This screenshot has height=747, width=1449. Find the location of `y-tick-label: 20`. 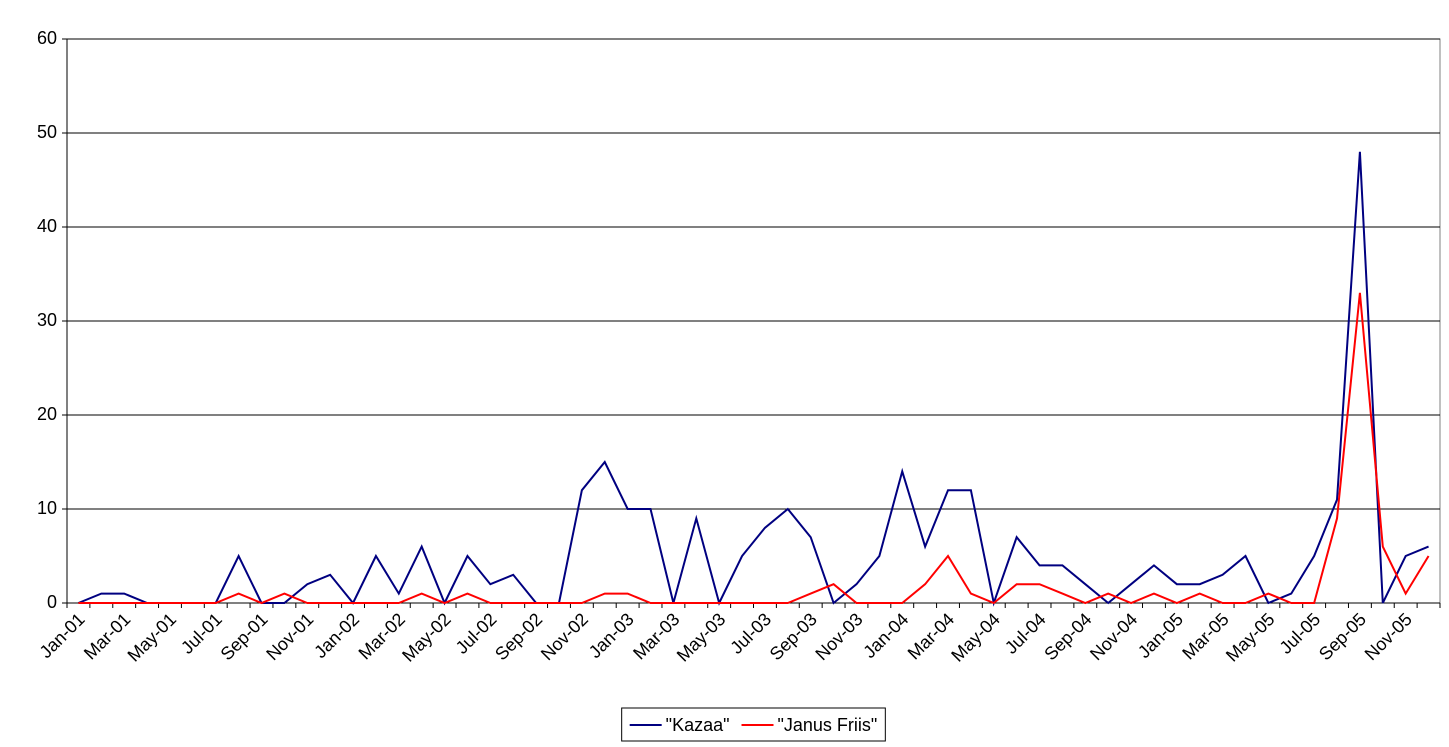

y-tick-label: 20 is located at coordinates (47, 414).